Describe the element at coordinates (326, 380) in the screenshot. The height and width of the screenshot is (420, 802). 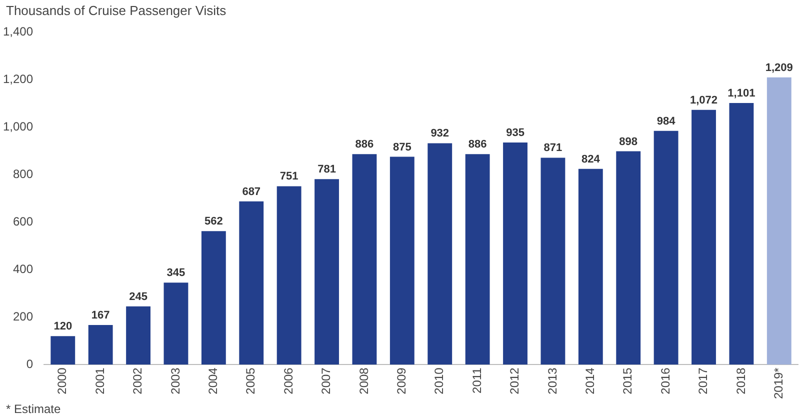
I see `x-tick-label: 2007` at that location.